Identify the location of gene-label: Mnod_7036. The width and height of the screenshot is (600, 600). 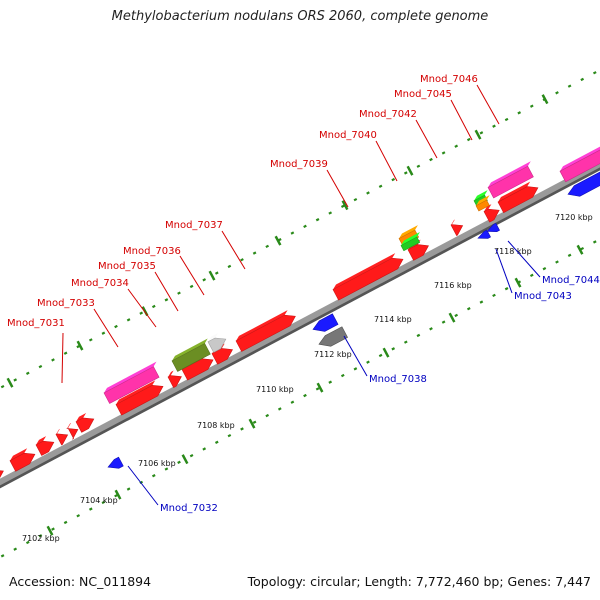
(152, 251).